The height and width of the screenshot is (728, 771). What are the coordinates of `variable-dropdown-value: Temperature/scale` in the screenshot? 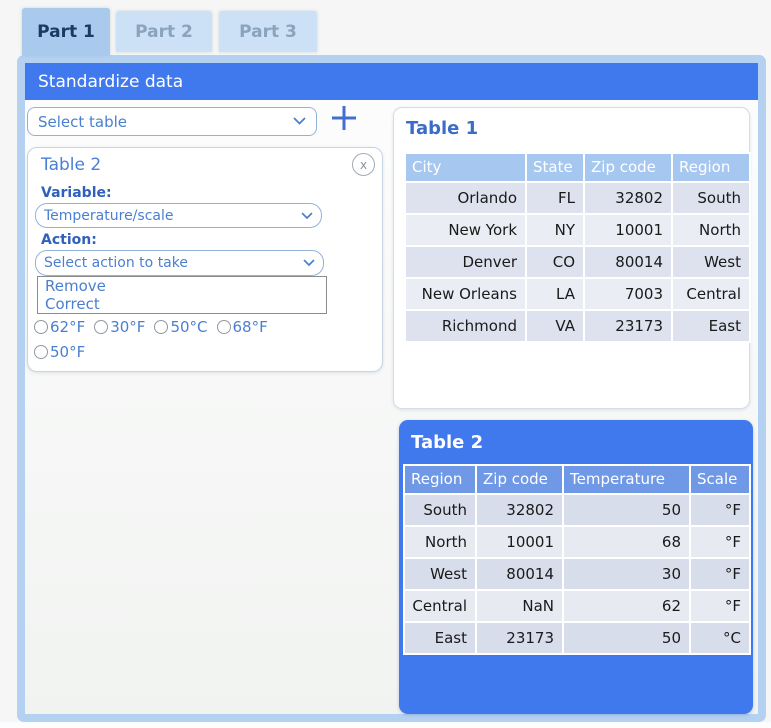 It's located at (109, 215).